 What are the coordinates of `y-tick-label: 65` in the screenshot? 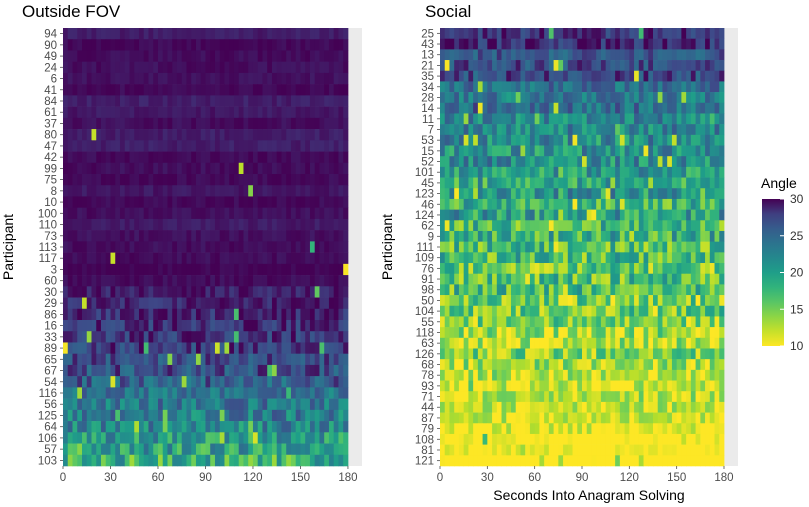 It's located at (50, 360).